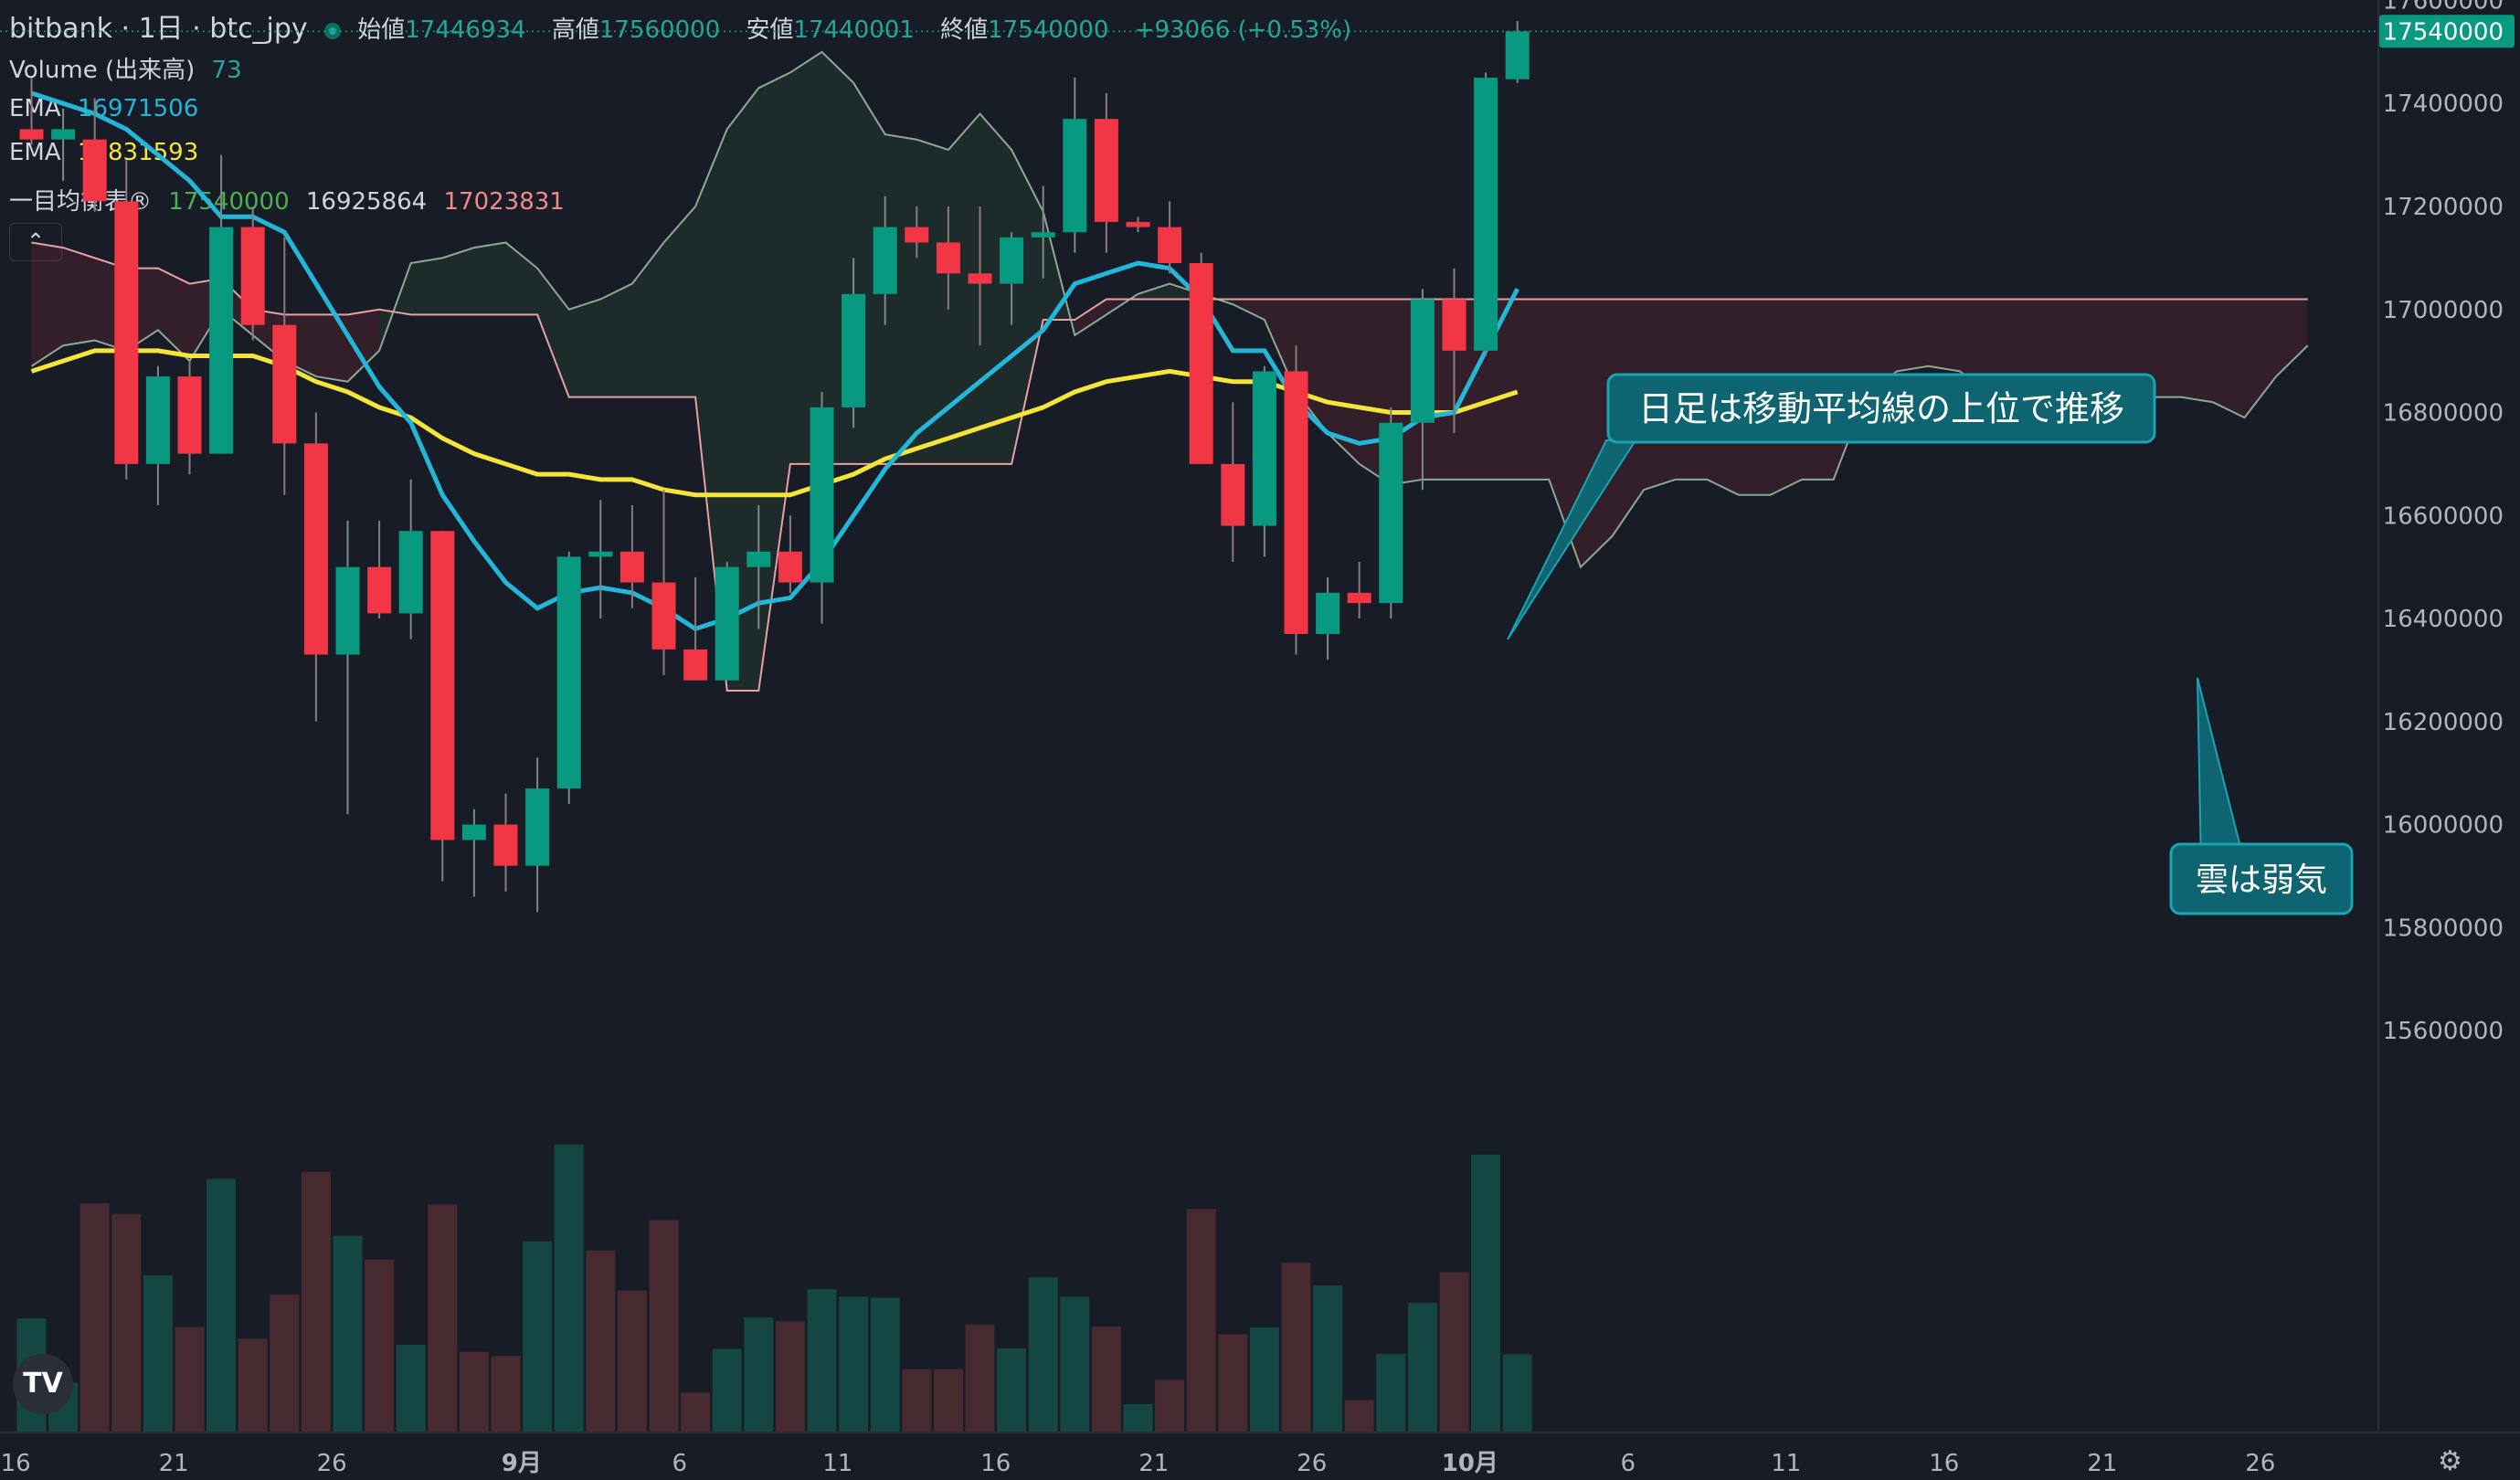 The height and width of the screenshot is (1480, 2520). I want to click on ohlc-high-label: 高値, so click(575, 30).